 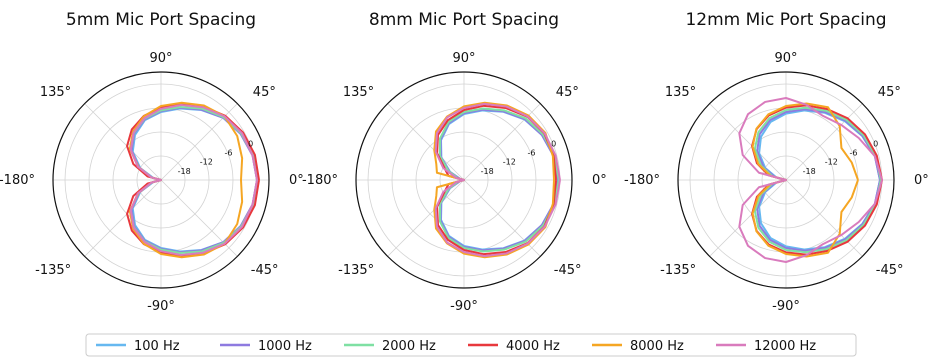 I want to click on legend-label: 2000 Hz, so click(x=409, y=346).